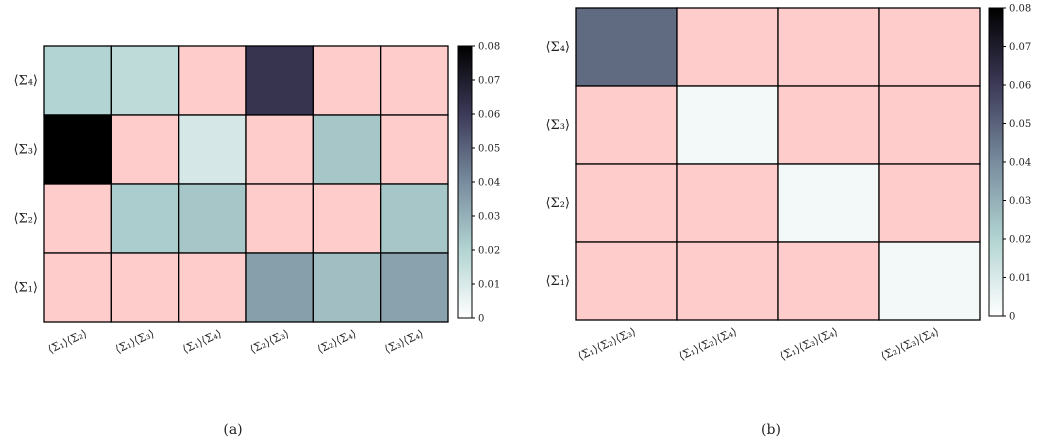 The image size is (1038, 442). I want to click on x-tick-label: ⟨Σ₂⟩⟨Σ₃⟩, so click(269, 341).